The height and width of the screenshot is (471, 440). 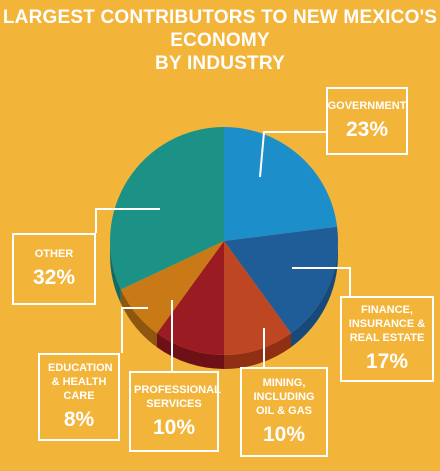 What do you see at coordinates (321, 281) in the screenshot?
I see `leader-line-finance` at bounding box center [321, 281].